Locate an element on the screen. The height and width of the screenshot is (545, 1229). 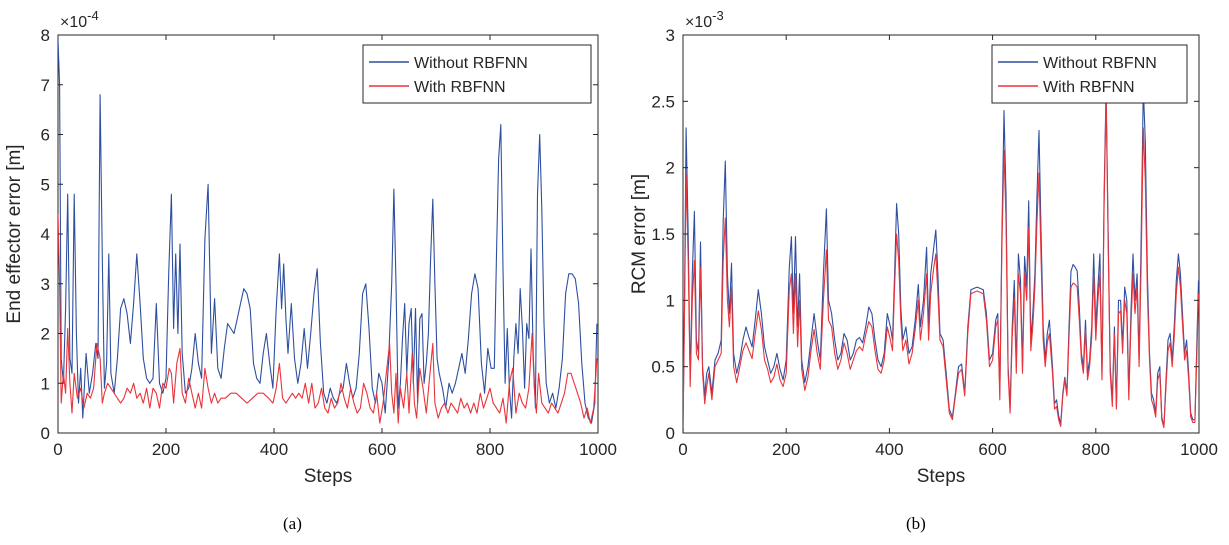
y-tick-label: 8 is located at coordinates (45, 35).